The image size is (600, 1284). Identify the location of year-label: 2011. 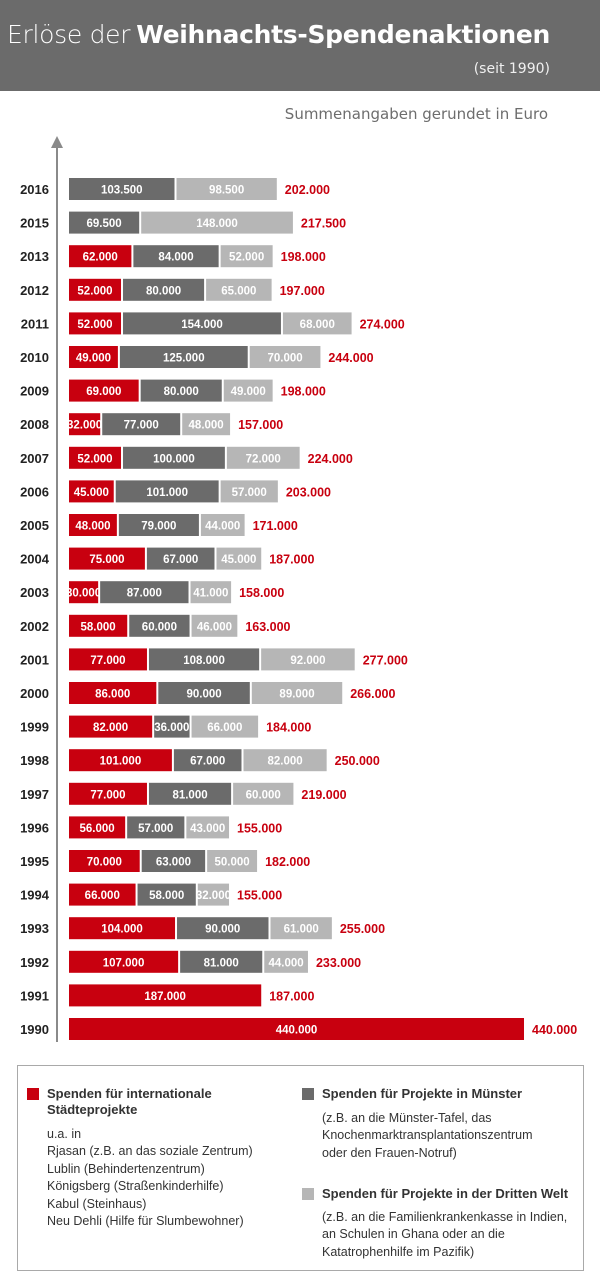
(35, 323).